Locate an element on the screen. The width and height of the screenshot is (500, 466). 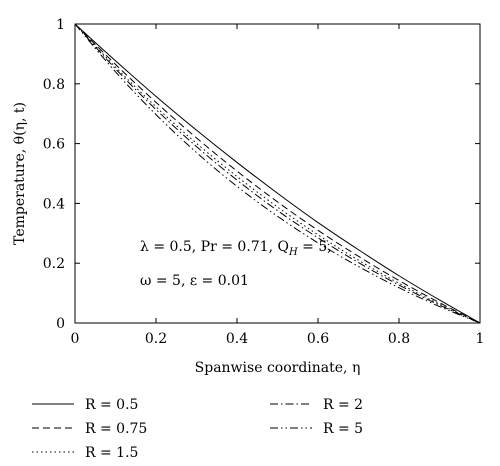
y-tick-label: 1 is located at coordinates (60, 25).